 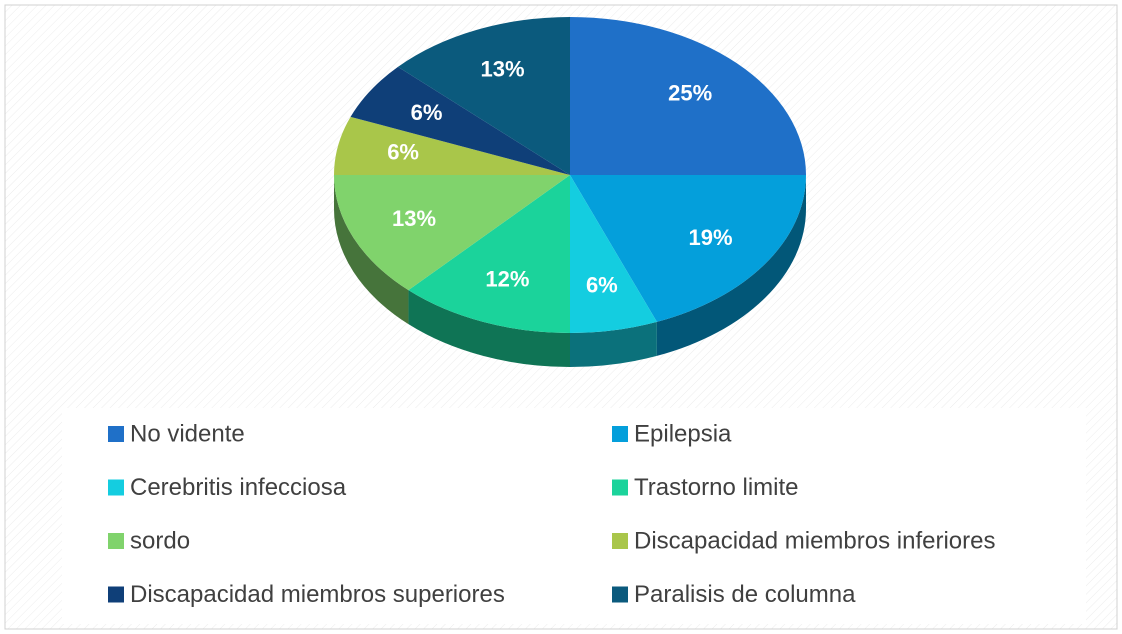 I want to click on legend-label: Cerebritis infecciosa, so click(x=238, y=487).